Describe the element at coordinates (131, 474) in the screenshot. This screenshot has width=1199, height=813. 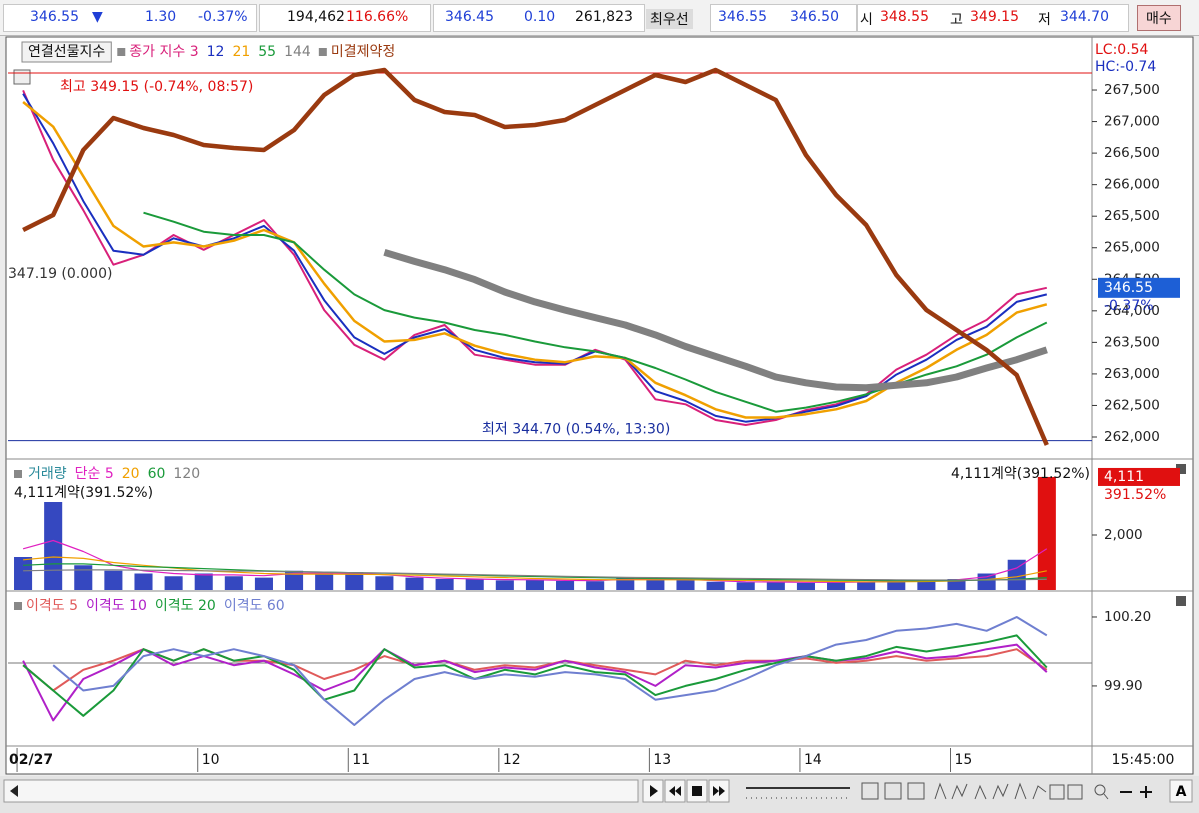
I see `legend-entry: 20` at that location.